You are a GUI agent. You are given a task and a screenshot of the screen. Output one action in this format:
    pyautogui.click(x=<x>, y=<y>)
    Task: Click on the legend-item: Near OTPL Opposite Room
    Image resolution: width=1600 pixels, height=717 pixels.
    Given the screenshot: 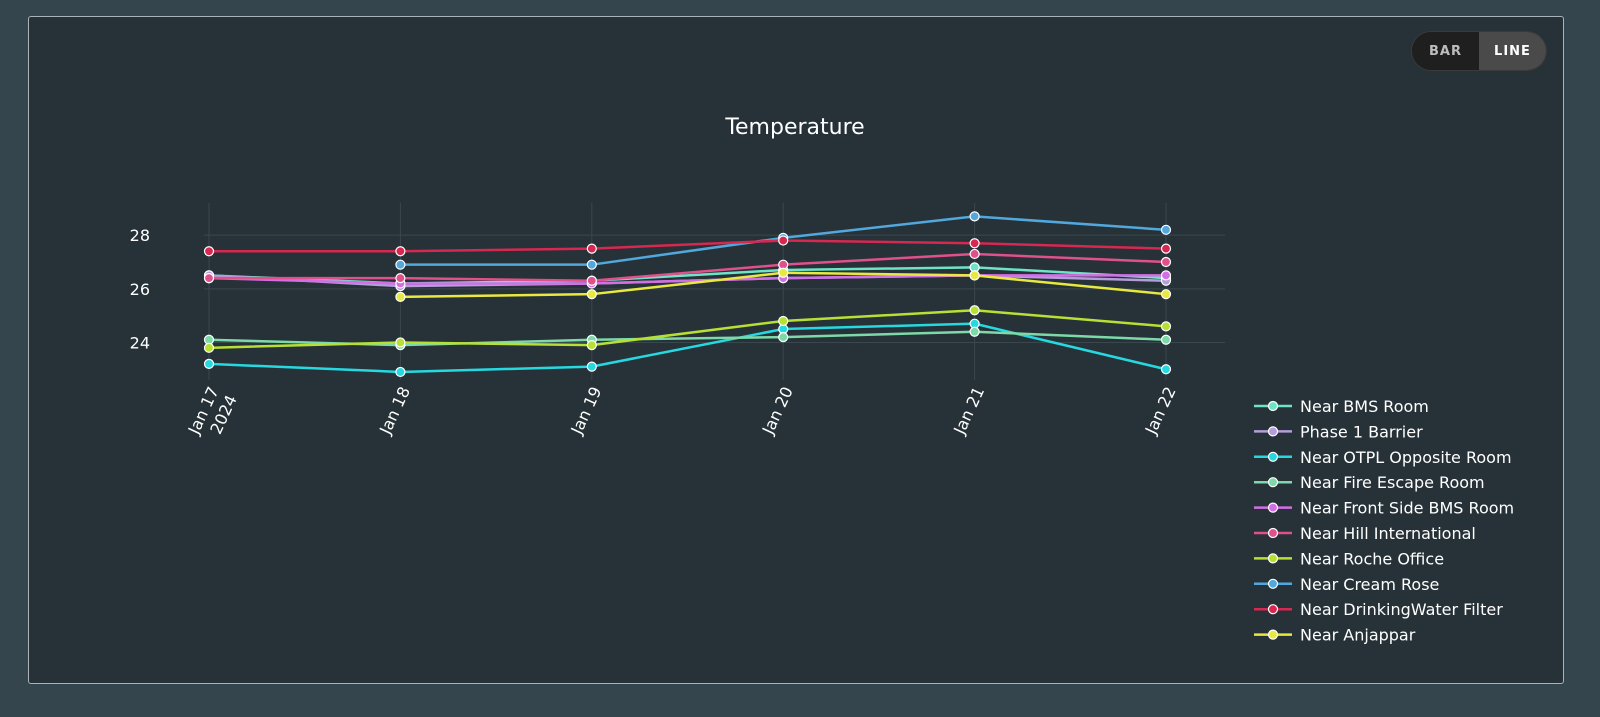 What is the action you would take?
    pyautogui.click(x=1383, y=457)
    